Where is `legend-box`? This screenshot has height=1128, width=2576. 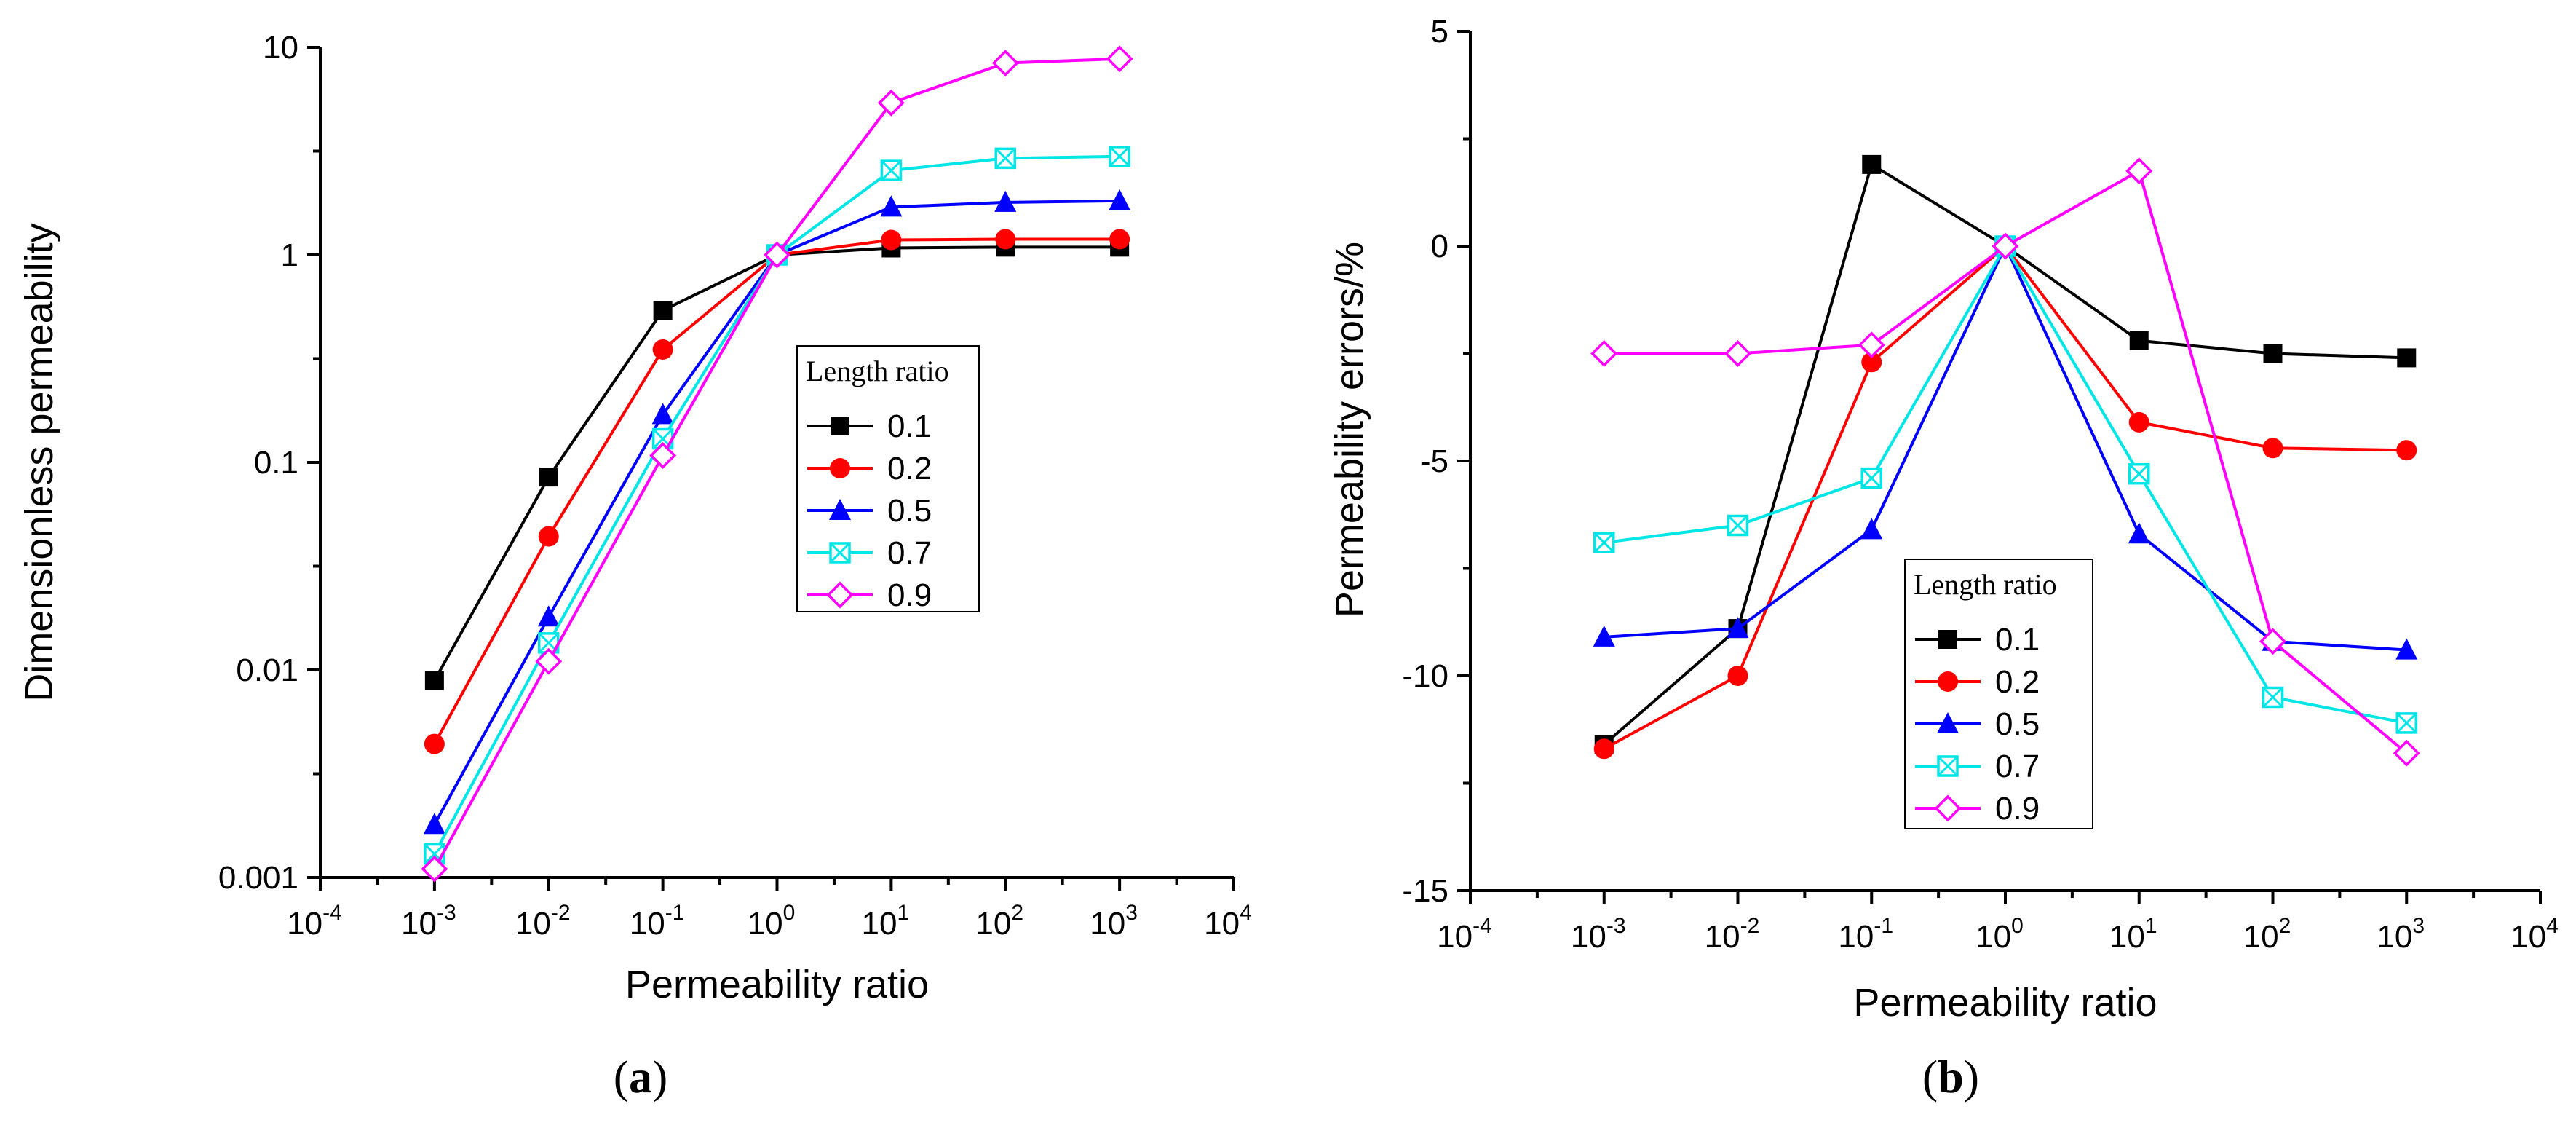
legend-box is located at coordinates (888, 479).